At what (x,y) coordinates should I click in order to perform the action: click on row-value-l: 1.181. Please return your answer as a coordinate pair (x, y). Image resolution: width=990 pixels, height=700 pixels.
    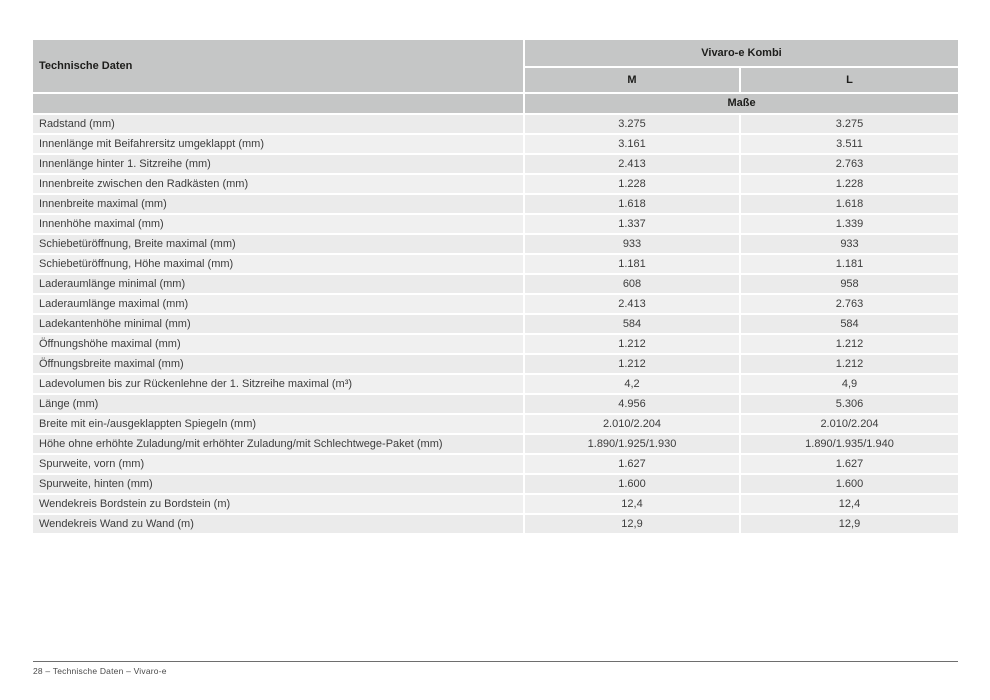
    Looking at the image, I should click on (849, 264).